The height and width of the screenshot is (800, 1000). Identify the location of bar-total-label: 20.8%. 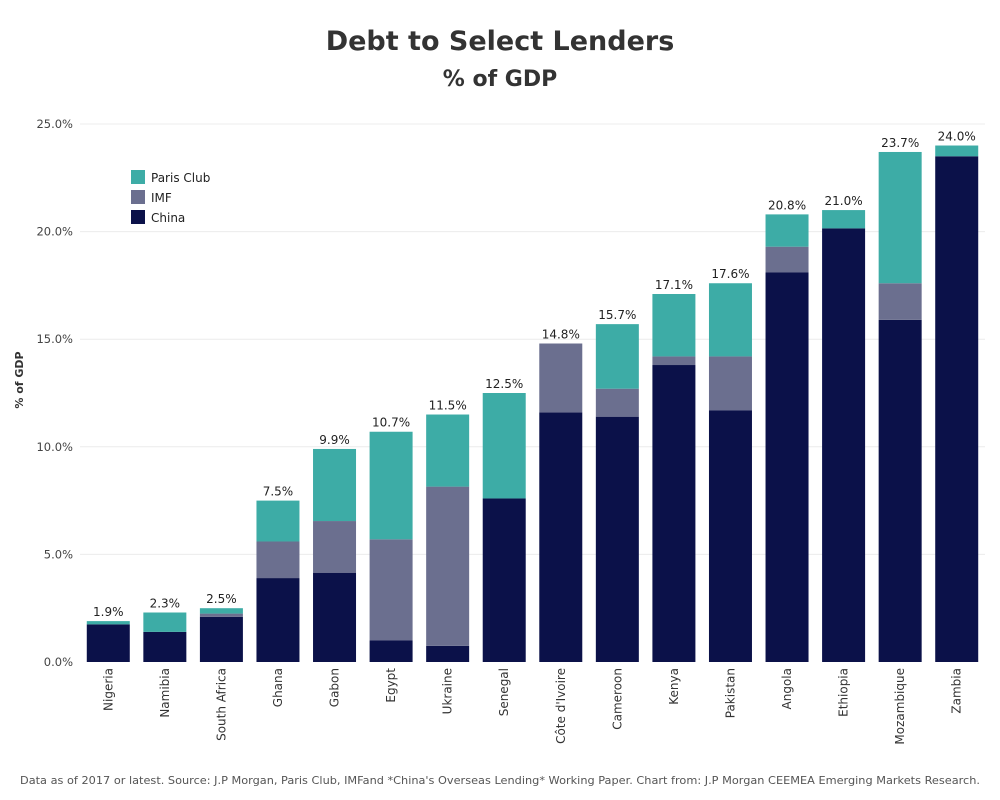
(787, 205).